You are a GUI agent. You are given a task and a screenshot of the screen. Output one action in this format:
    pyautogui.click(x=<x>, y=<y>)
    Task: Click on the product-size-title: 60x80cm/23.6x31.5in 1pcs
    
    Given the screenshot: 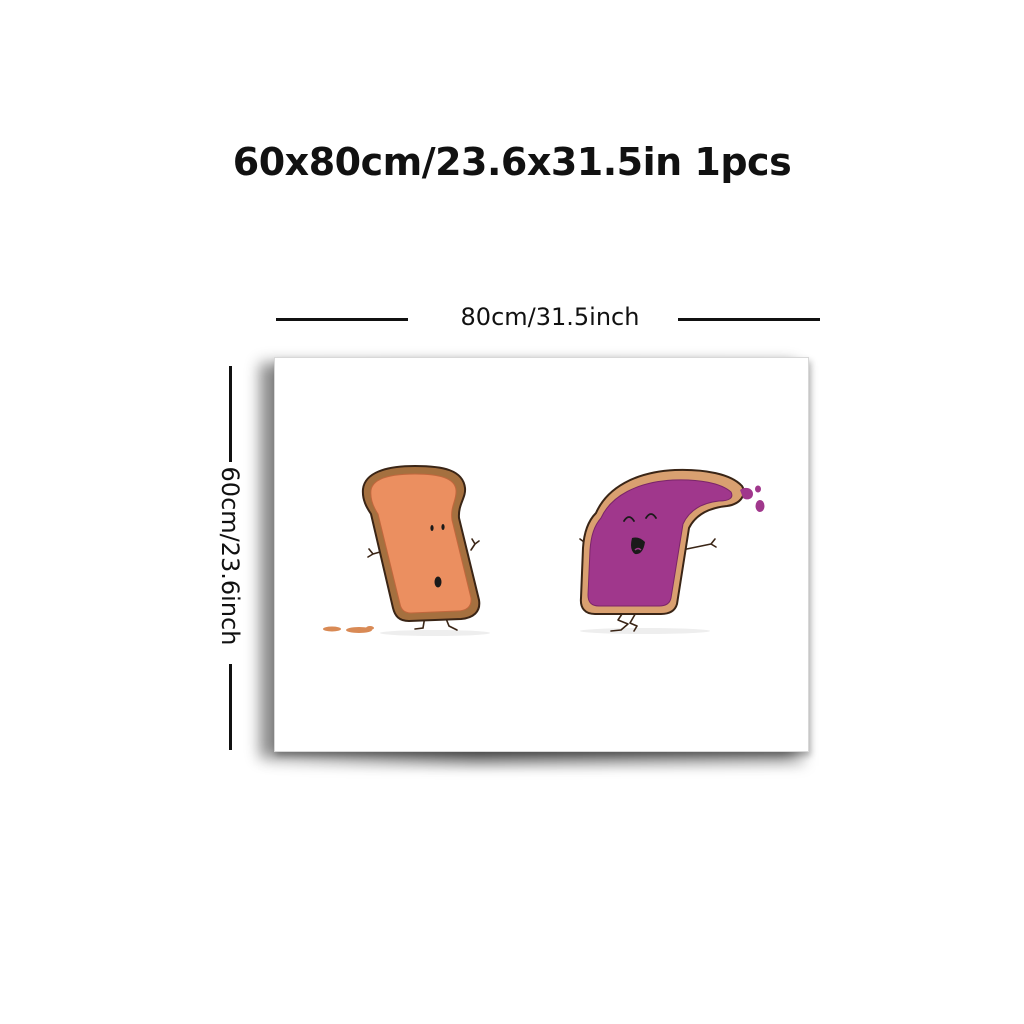 What is the action you would take?
    pyautogui.click(x=512, y=162)
    